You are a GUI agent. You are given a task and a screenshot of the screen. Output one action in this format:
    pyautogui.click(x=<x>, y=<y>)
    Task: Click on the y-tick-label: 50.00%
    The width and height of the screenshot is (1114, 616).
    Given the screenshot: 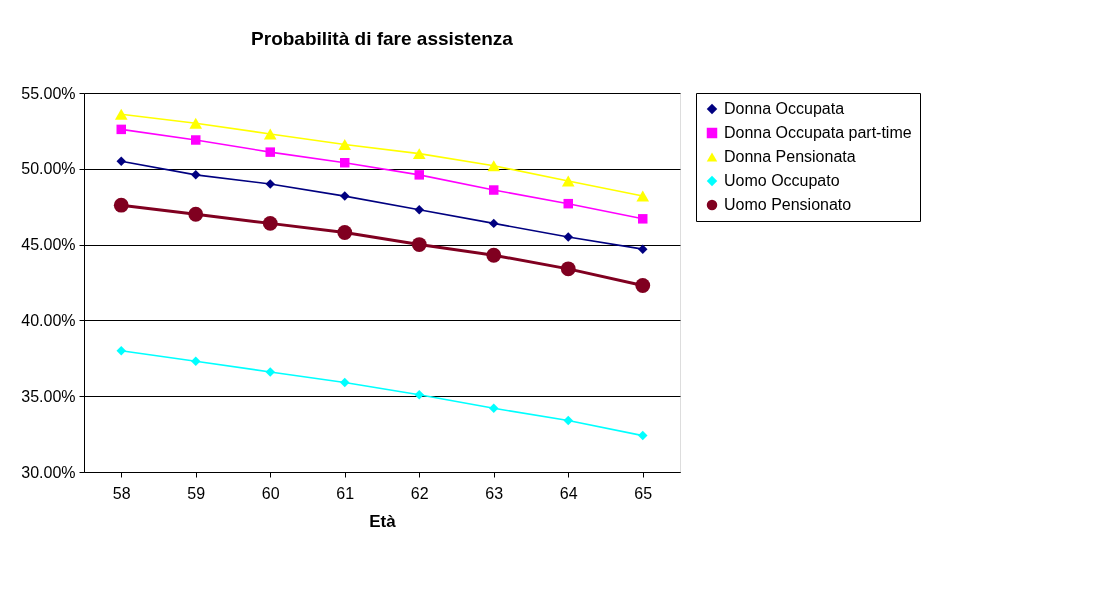 What is the action you would take?
    pyautogui.click(x=48, y=169)
    